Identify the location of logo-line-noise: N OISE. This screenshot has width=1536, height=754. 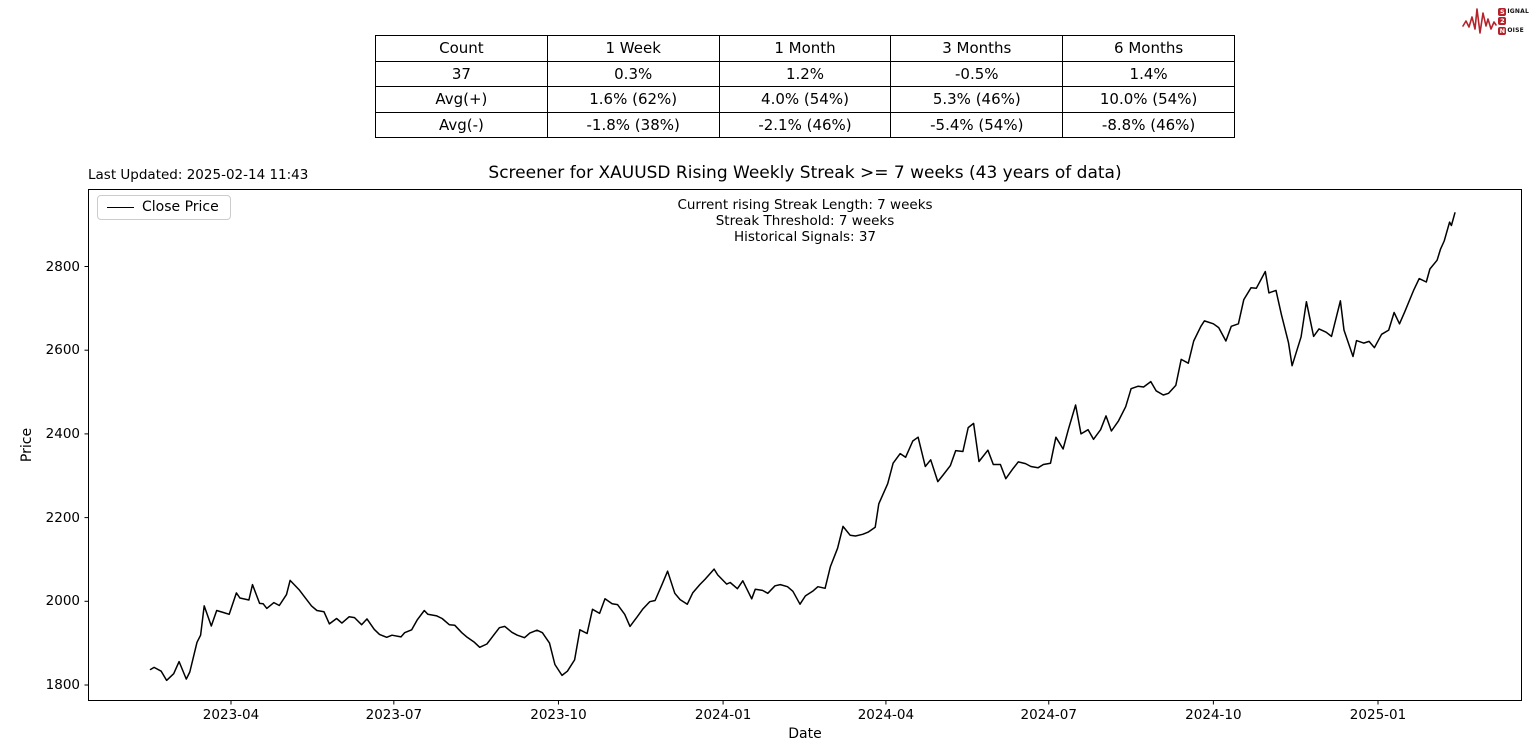
(1511, 30).